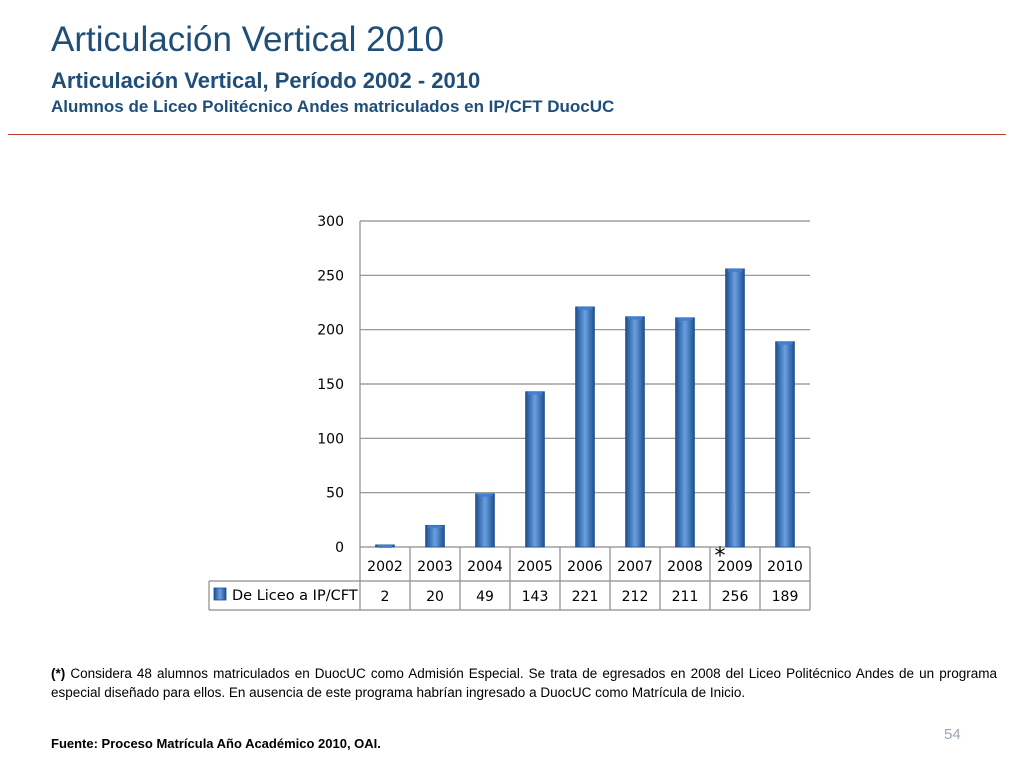 Image resolution: width=1024 pixels, height=768 pixels. Describe the element at coordinates (335, 494) in the screenshot. I see `y-tick-label: 50` at that location.